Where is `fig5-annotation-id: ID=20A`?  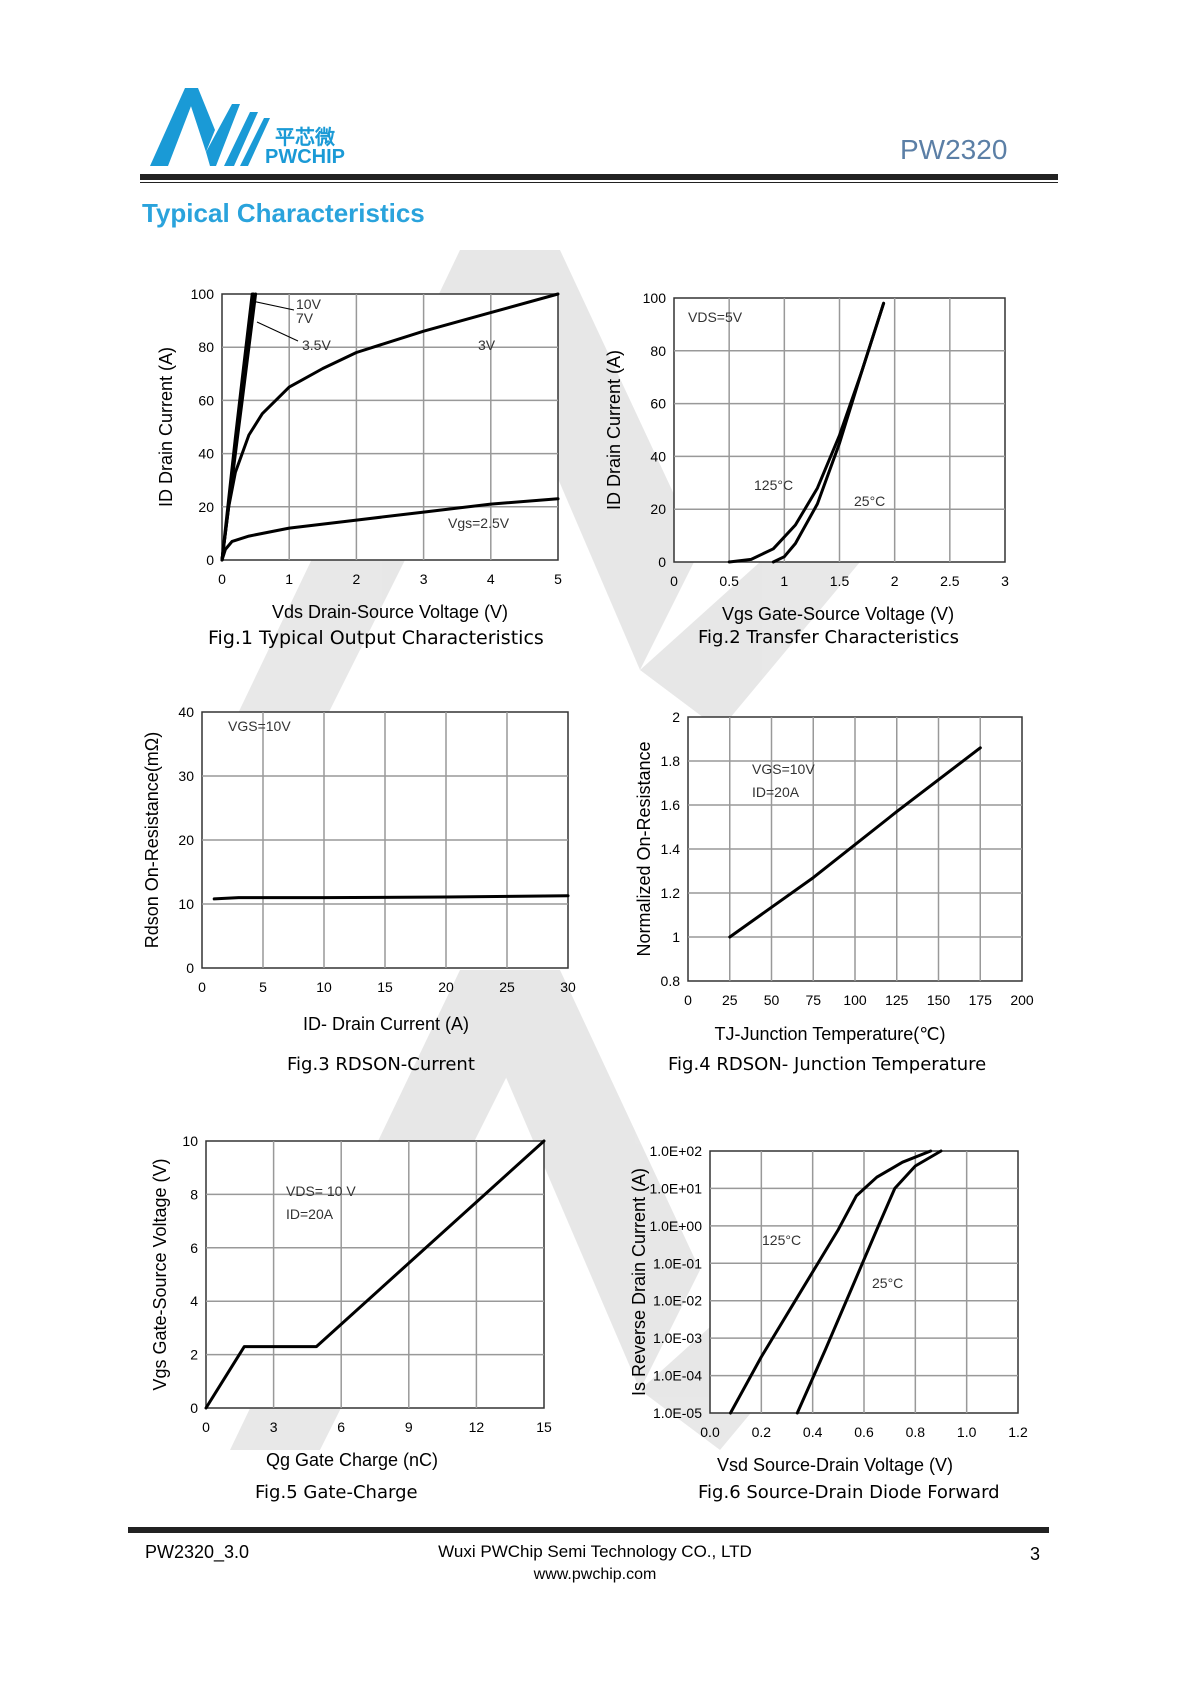 fig5-annotation-id: ID=20A is located at coordinates (310, 1214).